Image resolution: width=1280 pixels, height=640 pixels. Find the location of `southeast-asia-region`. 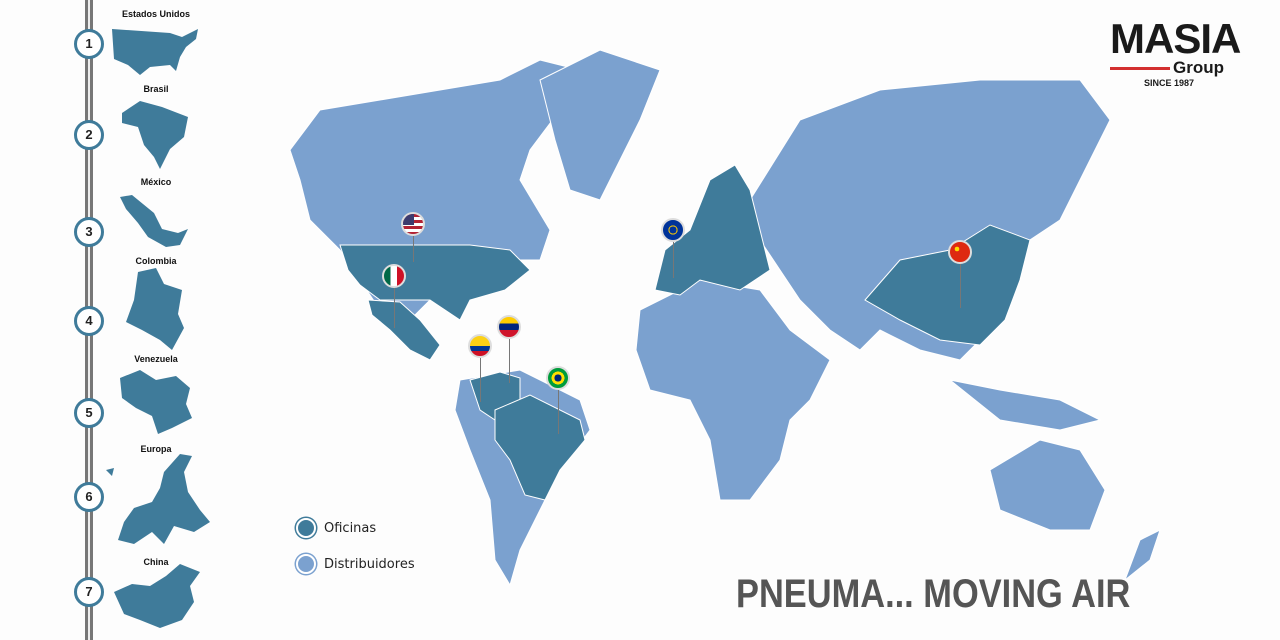

southeast-asia-region is located at coordinates (1025, 405).